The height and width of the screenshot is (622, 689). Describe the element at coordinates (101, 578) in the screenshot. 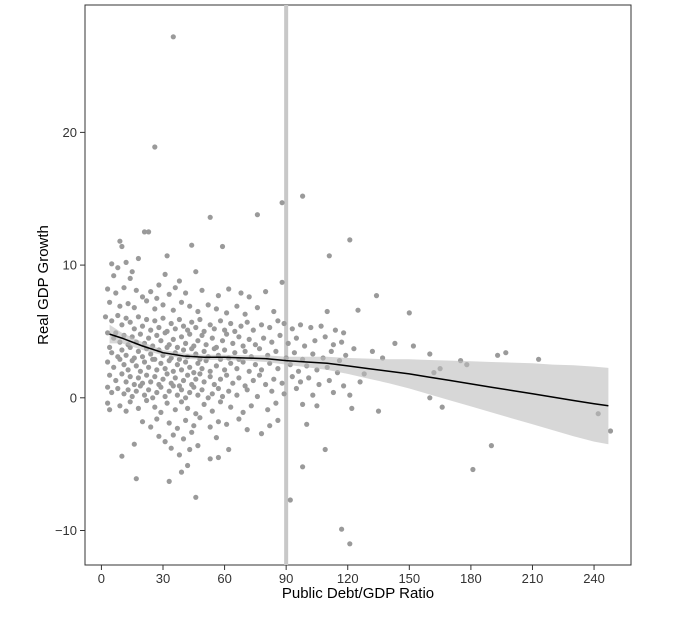

I see `x-tick-label: 0` at that location.